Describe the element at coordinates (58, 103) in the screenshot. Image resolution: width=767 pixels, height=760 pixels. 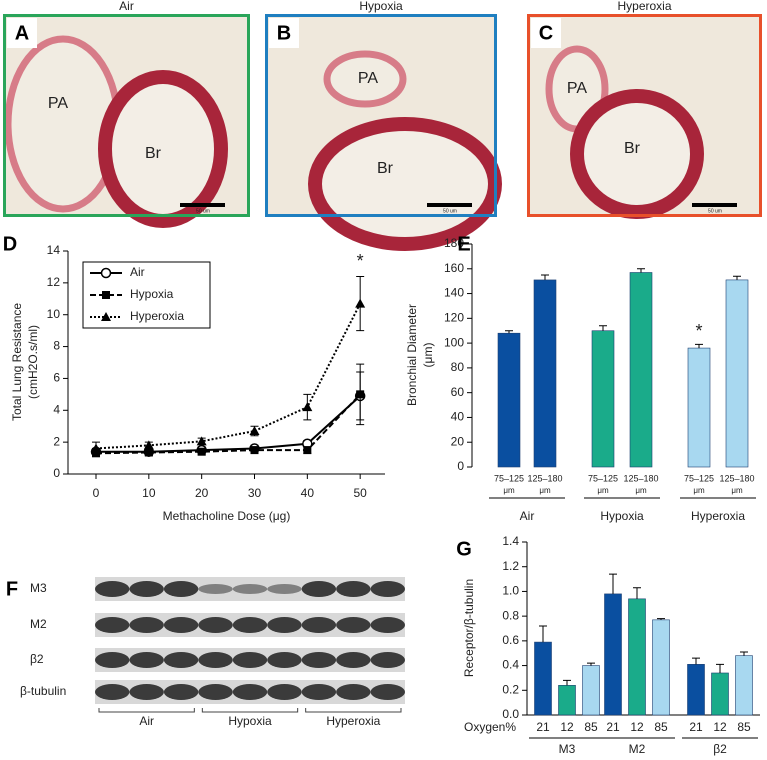
I see `region-label: PA` at that location.